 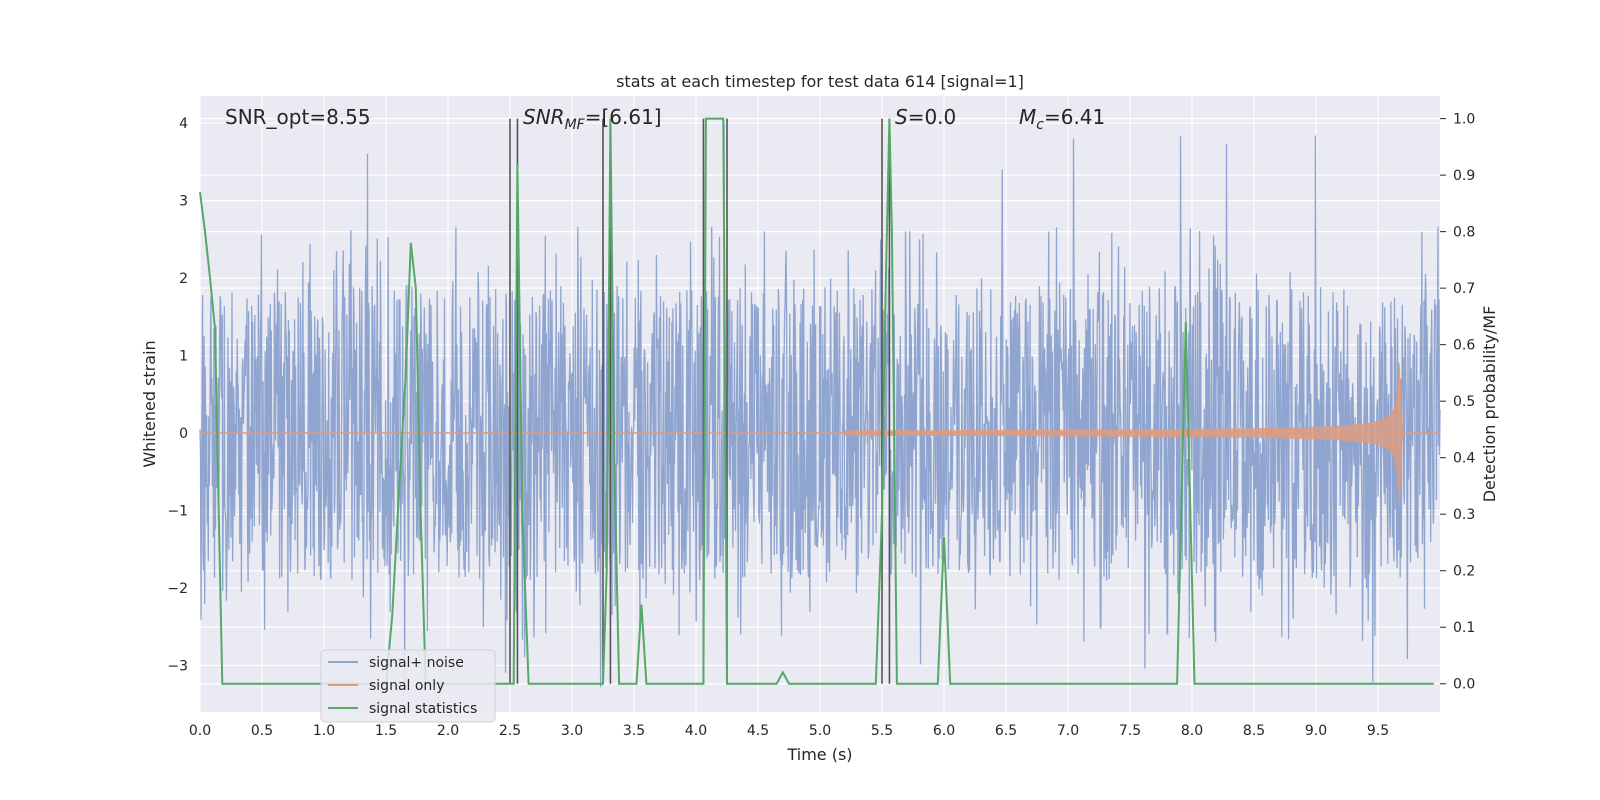 What do you see at coordinates (1464, 233) in the screenshot?
I see `y-right-tick-label: 0.8` at bounding box center [1464, 233].